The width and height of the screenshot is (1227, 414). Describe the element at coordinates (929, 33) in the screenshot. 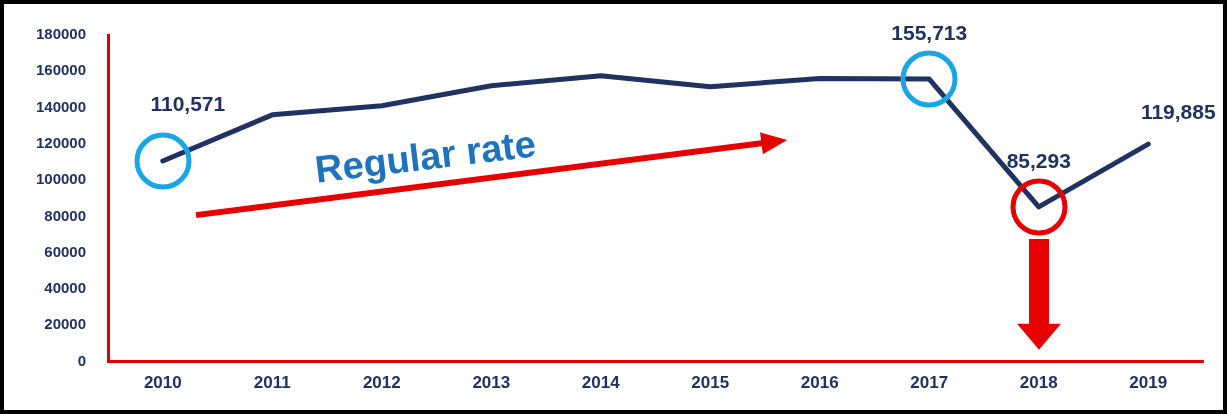

I see `data-label: 155,713` at that location.